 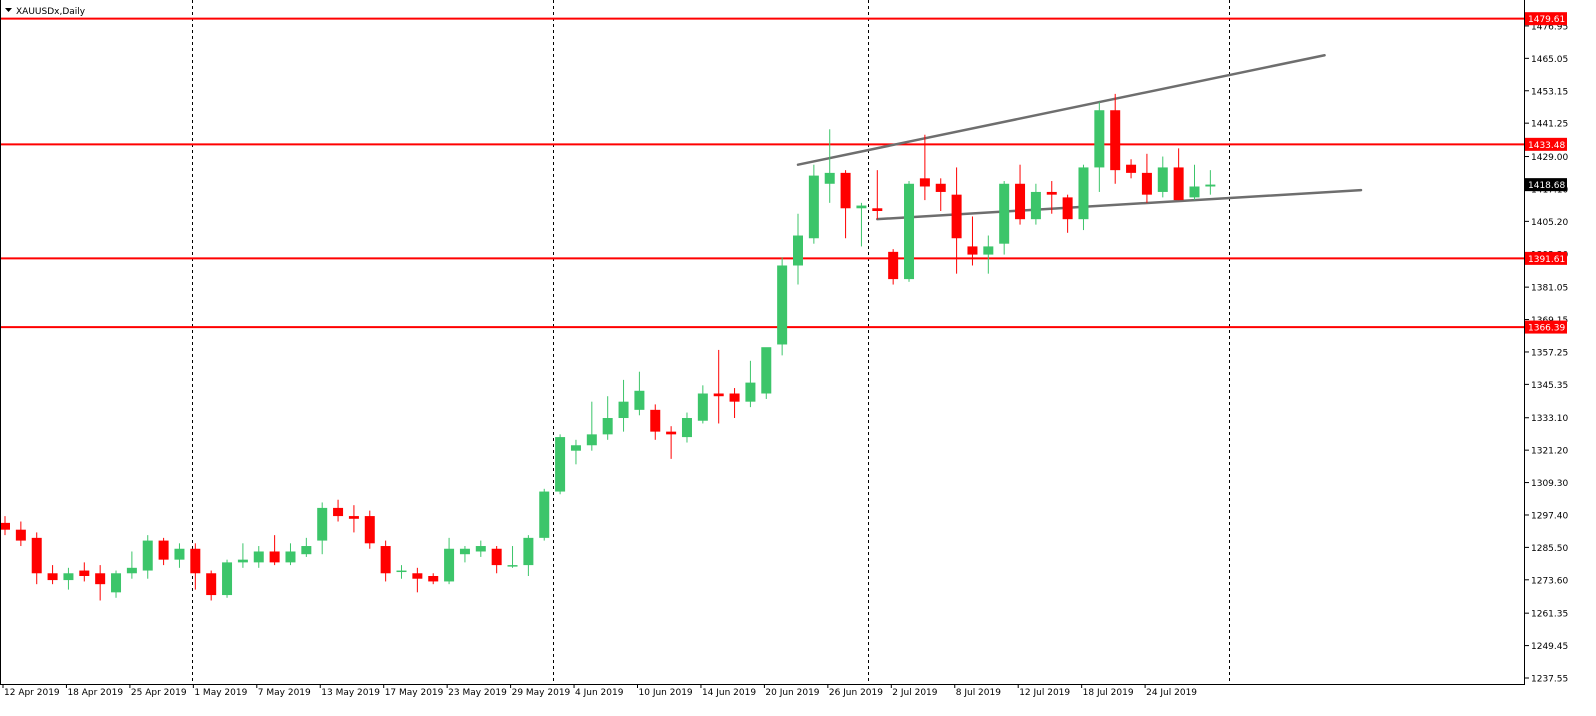 What do you see at coordinates (1546, 329) in the screenshot?
I see `level-price-badge: 1366.39` at bounding box center [1546, 329].